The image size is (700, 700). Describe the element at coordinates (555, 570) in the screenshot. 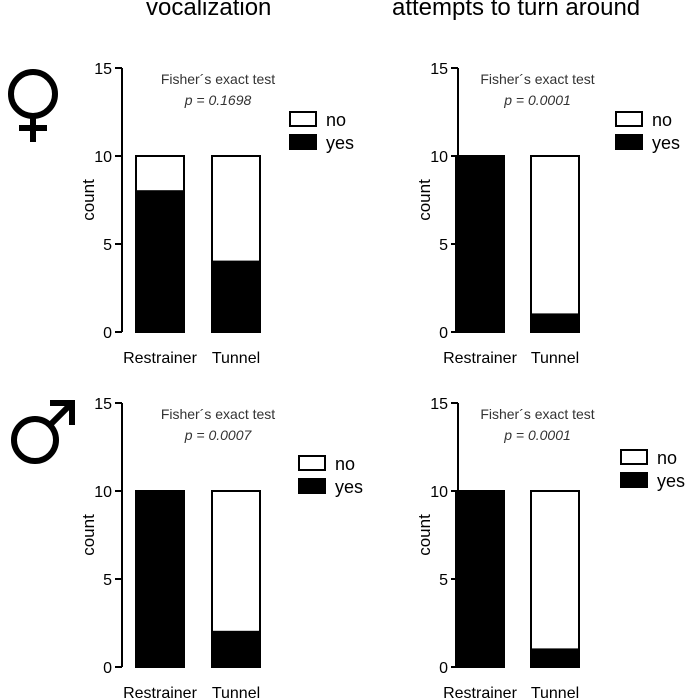

I see `panel-4-bar-tunnel-no` at that location.